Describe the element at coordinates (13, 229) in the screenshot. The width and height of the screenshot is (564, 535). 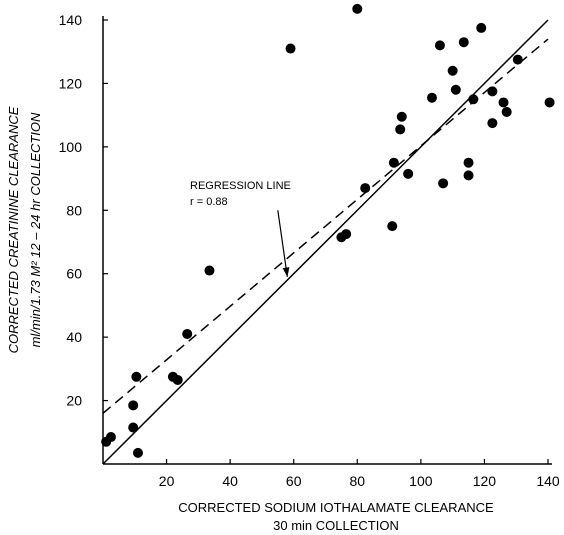
I see `y-axis-title-line1: CORRECTED CREATININE CLEARANCE` at that location.